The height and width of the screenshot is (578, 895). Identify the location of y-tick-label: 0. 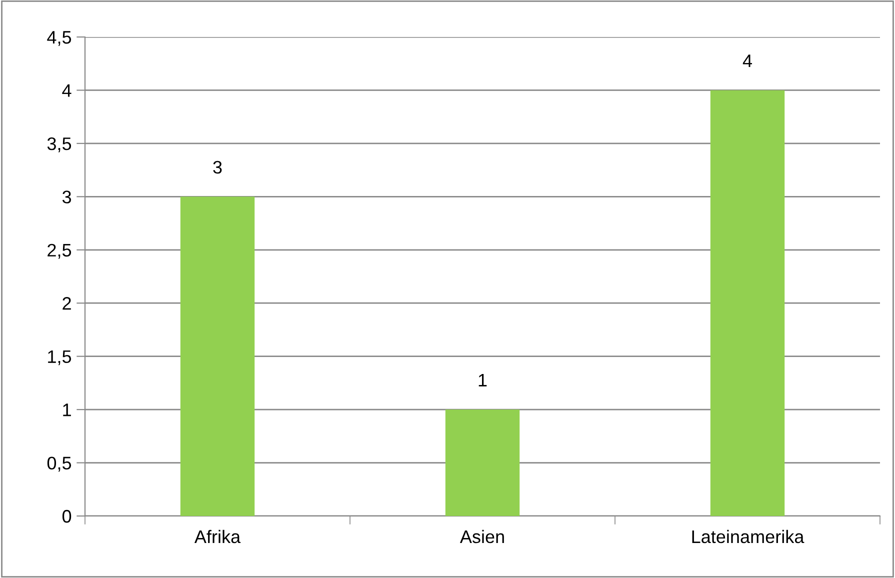
(67, 516).